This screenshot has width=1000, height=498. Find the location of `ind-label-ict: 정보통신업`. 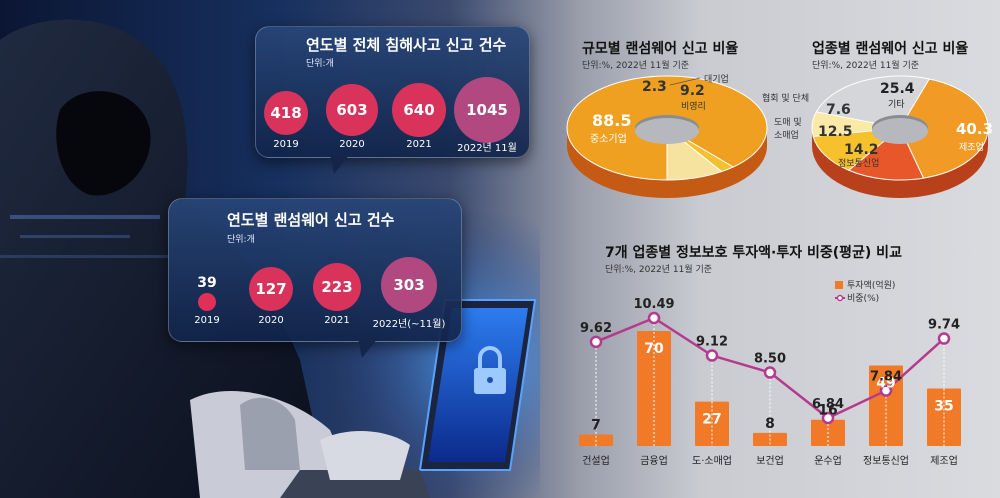

ind-label-ict: 정보통신업 is located at coordinates (858, 163).